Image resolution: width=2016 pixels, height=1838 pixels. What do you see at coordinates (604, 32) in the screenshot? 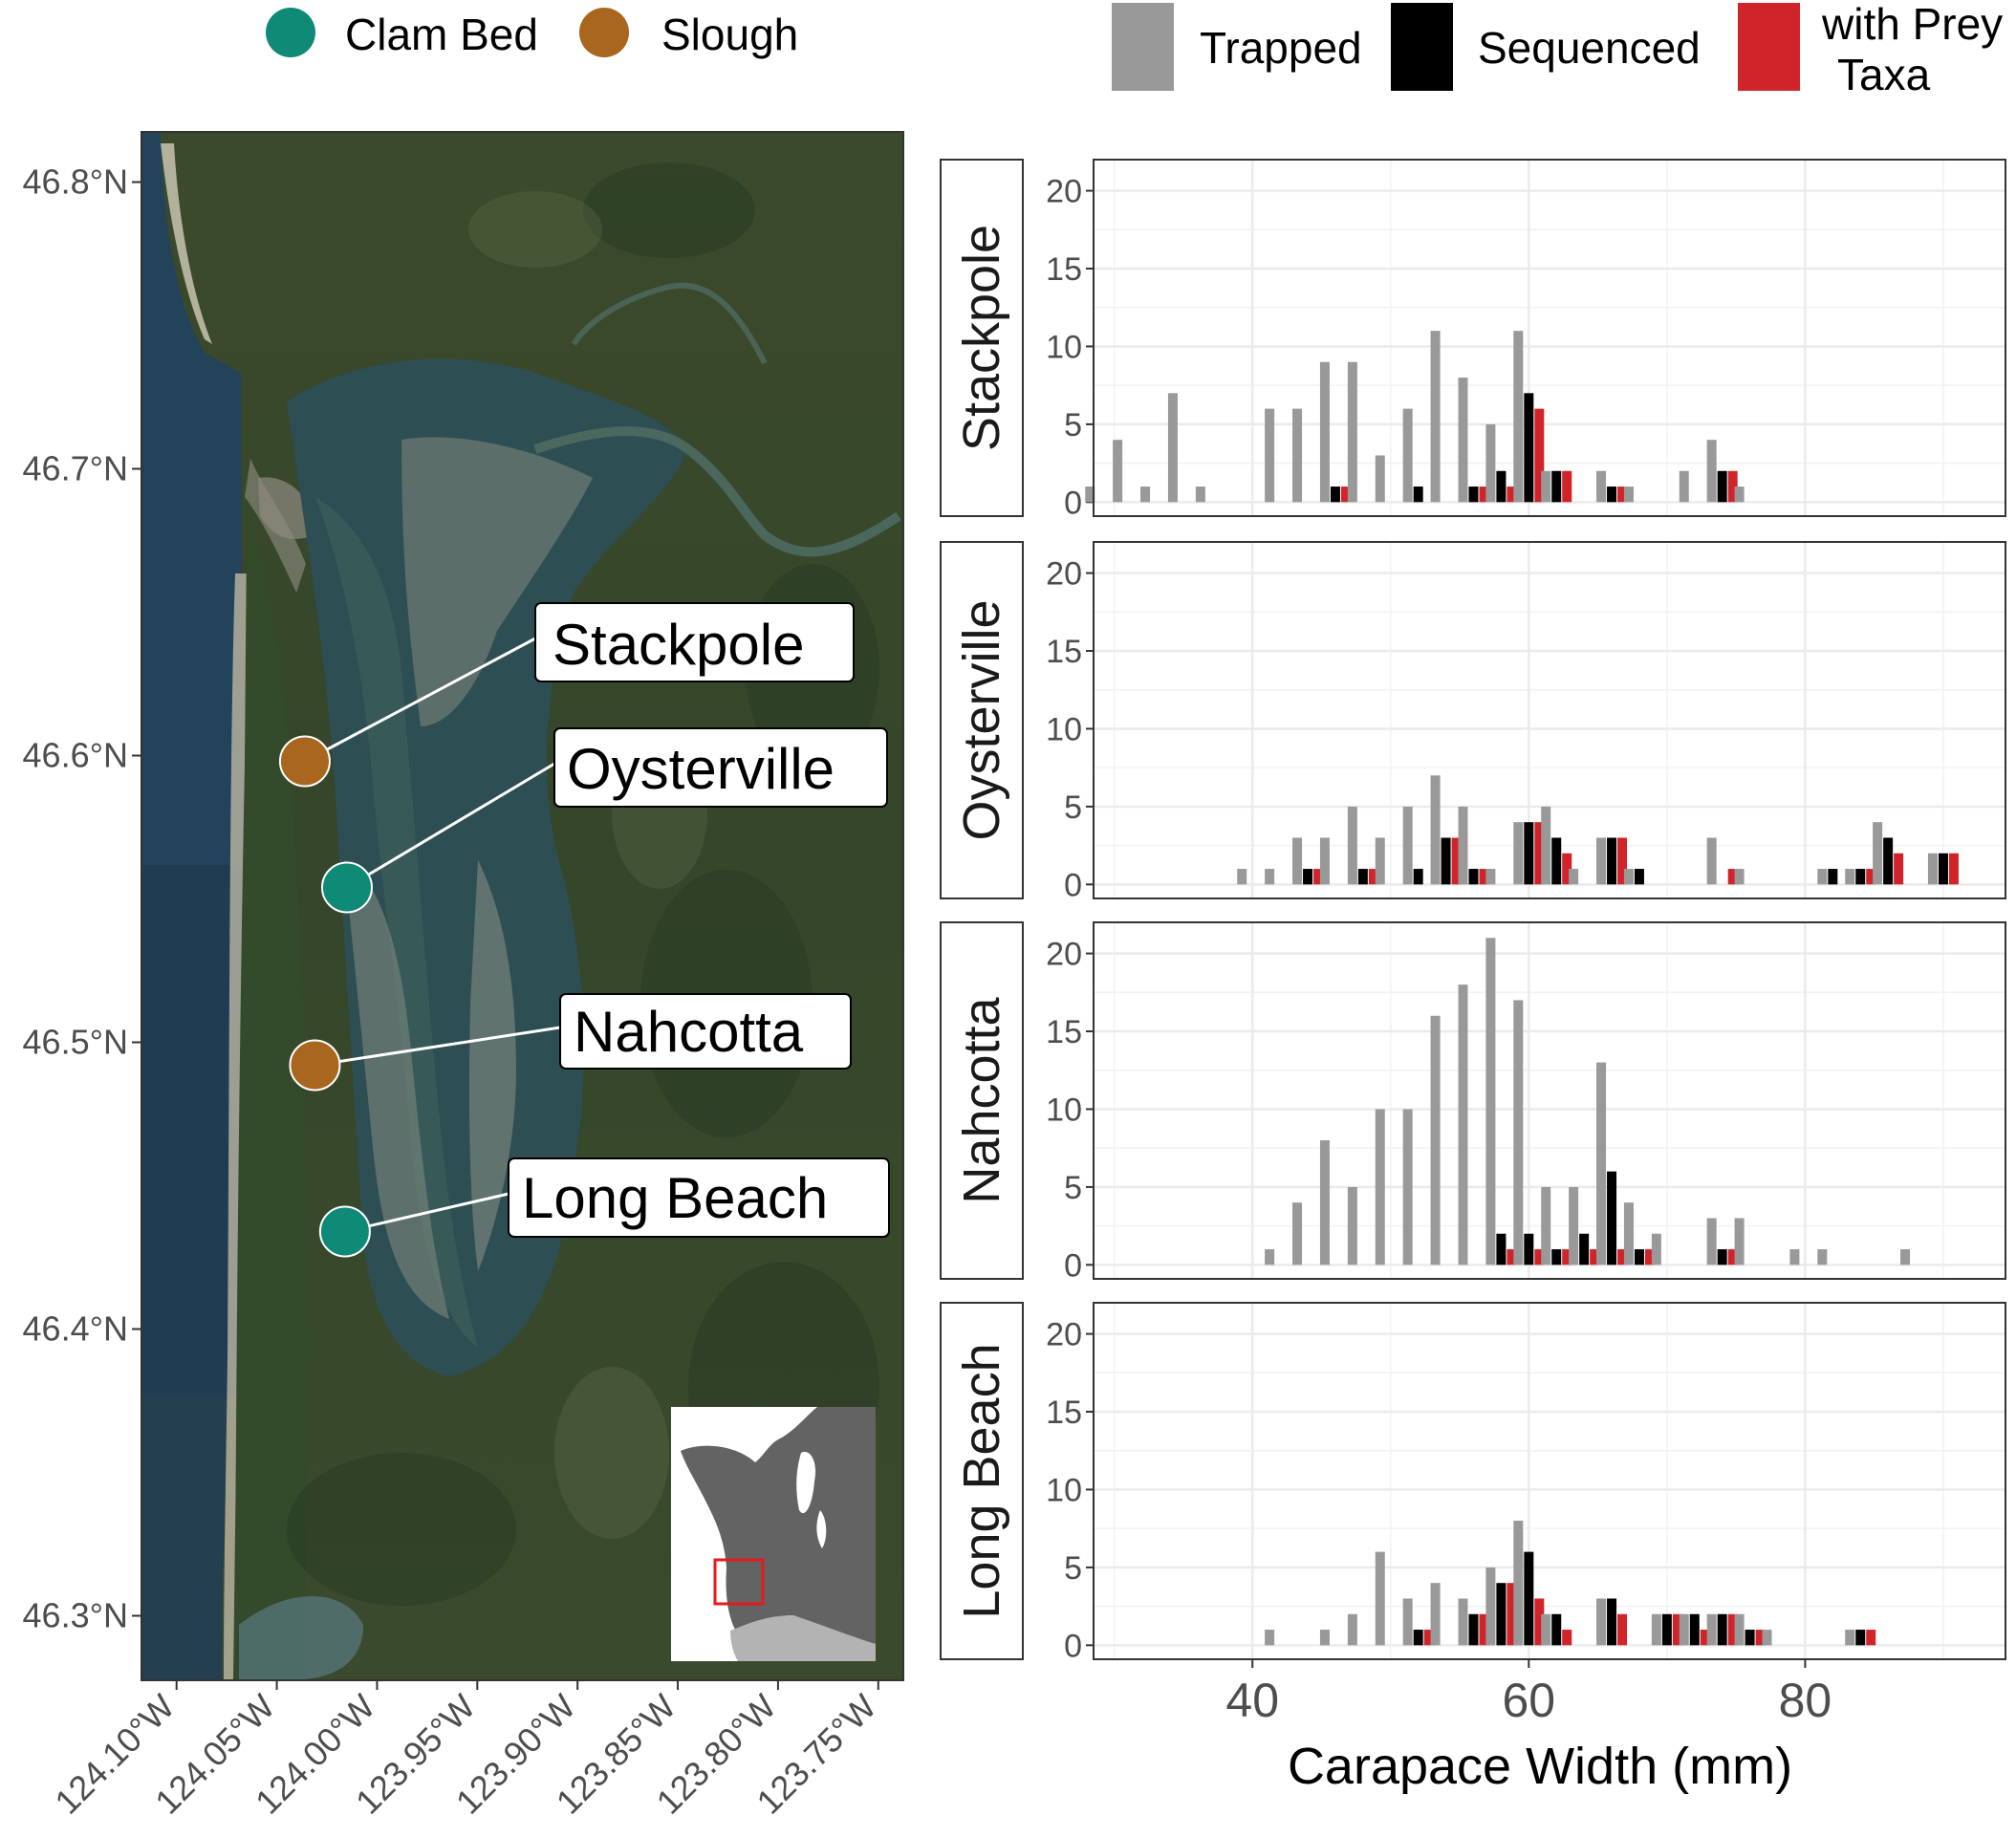
I see `legend-slough-marker` at bounding box center [604, 32].